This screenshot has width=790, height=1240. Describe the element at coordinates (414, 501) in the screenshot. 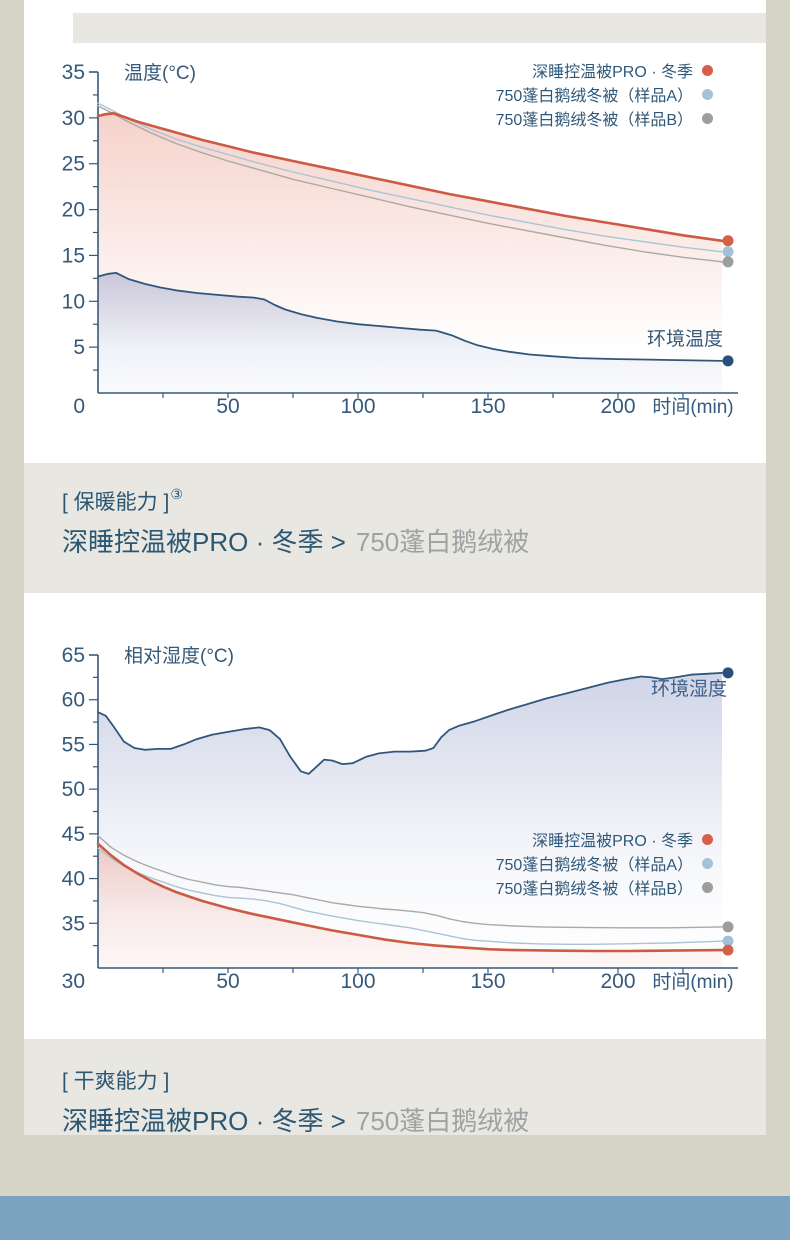

I see `section-tag: [ 保暖能力 ]③` at that location.